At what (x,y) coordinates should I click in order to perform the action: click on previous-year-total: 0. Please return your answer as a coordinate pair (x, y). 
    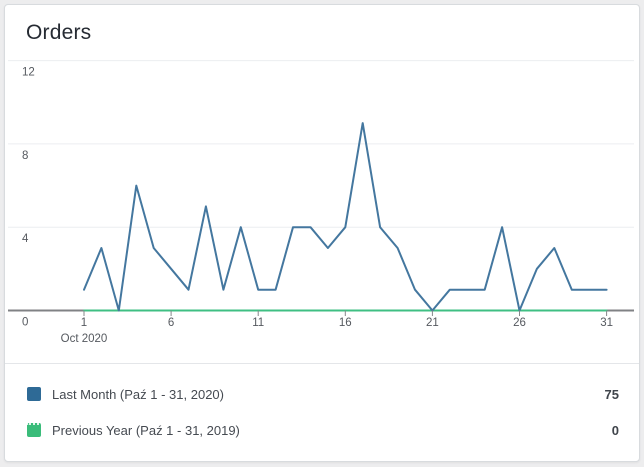
    Looking at the image, I should click on (615, 430).